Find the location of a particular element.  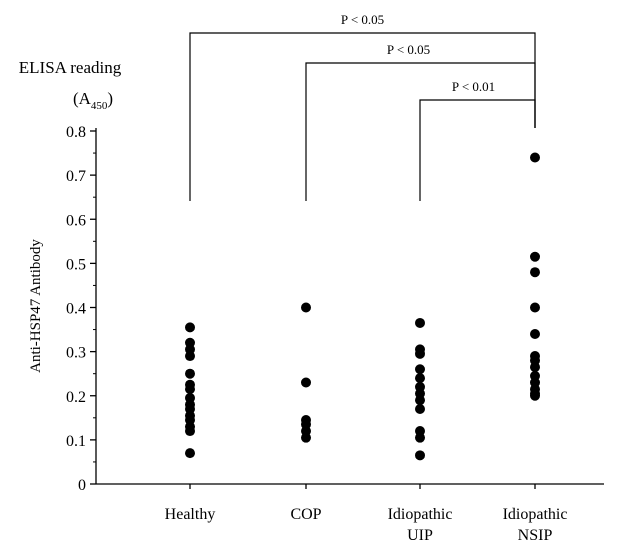

x-tick-label-line2: UIP is located at coordinates (420, 535).